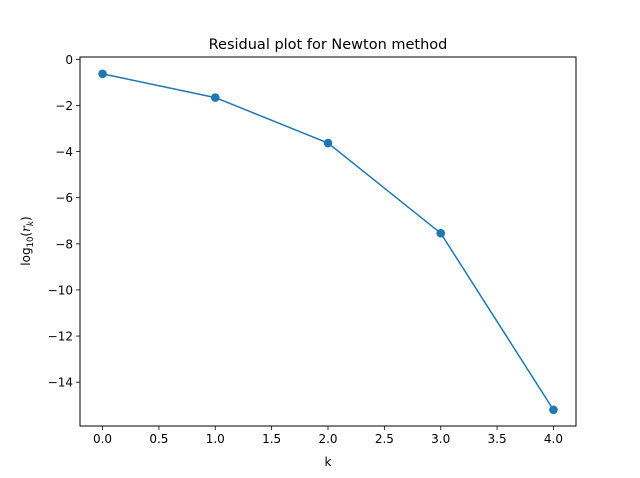  I want to click on x-tick-label: 0.0, so click(102, 439).